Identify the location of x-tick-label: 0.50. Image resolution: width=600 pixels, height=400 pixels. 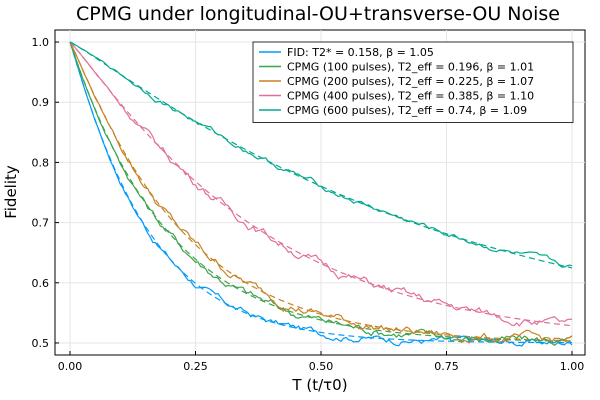
(321, 366).